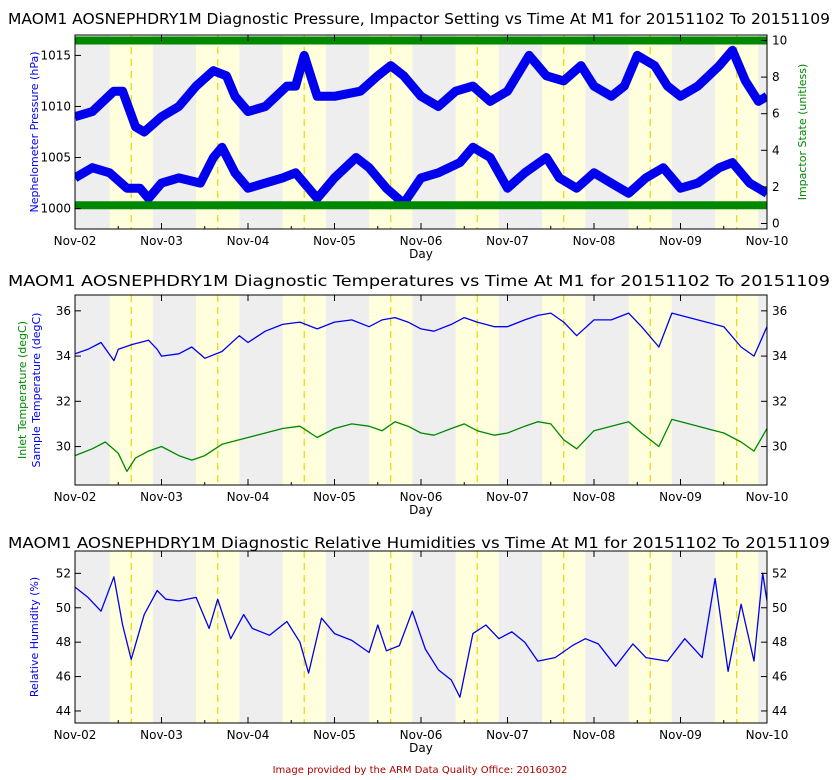 The width and height of the screenshot is (840, 780). Describe the element at coordinates (34, 132) in the screenshot. I see `y-axis-label: Nephelometer Pressure (hPa)` at that location.